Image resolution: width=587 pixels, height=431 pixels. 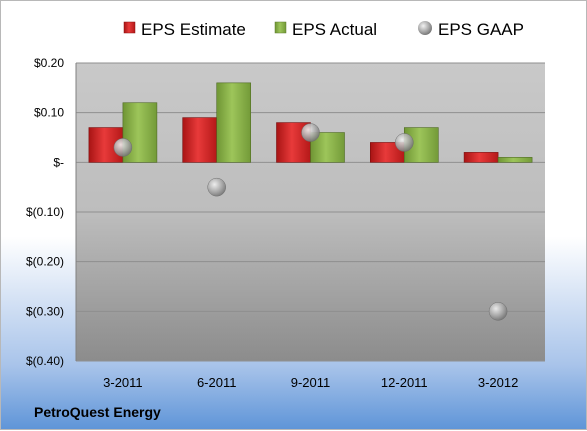 I want to click on x-axis: 3-2011 6-2011 9-2011 12-2011 3-2012, so click(x=310, y=382).